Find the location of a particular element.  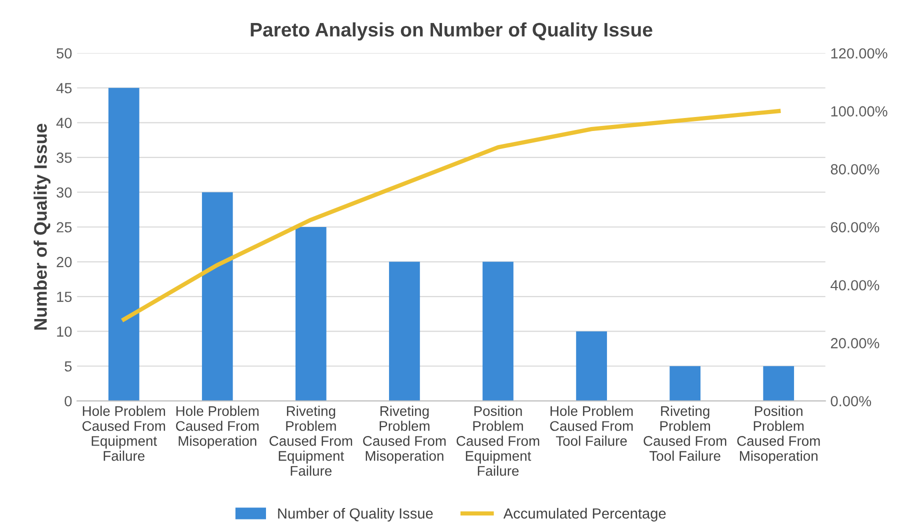

y-tick-label: 25 is located at coordinates (64, 227).